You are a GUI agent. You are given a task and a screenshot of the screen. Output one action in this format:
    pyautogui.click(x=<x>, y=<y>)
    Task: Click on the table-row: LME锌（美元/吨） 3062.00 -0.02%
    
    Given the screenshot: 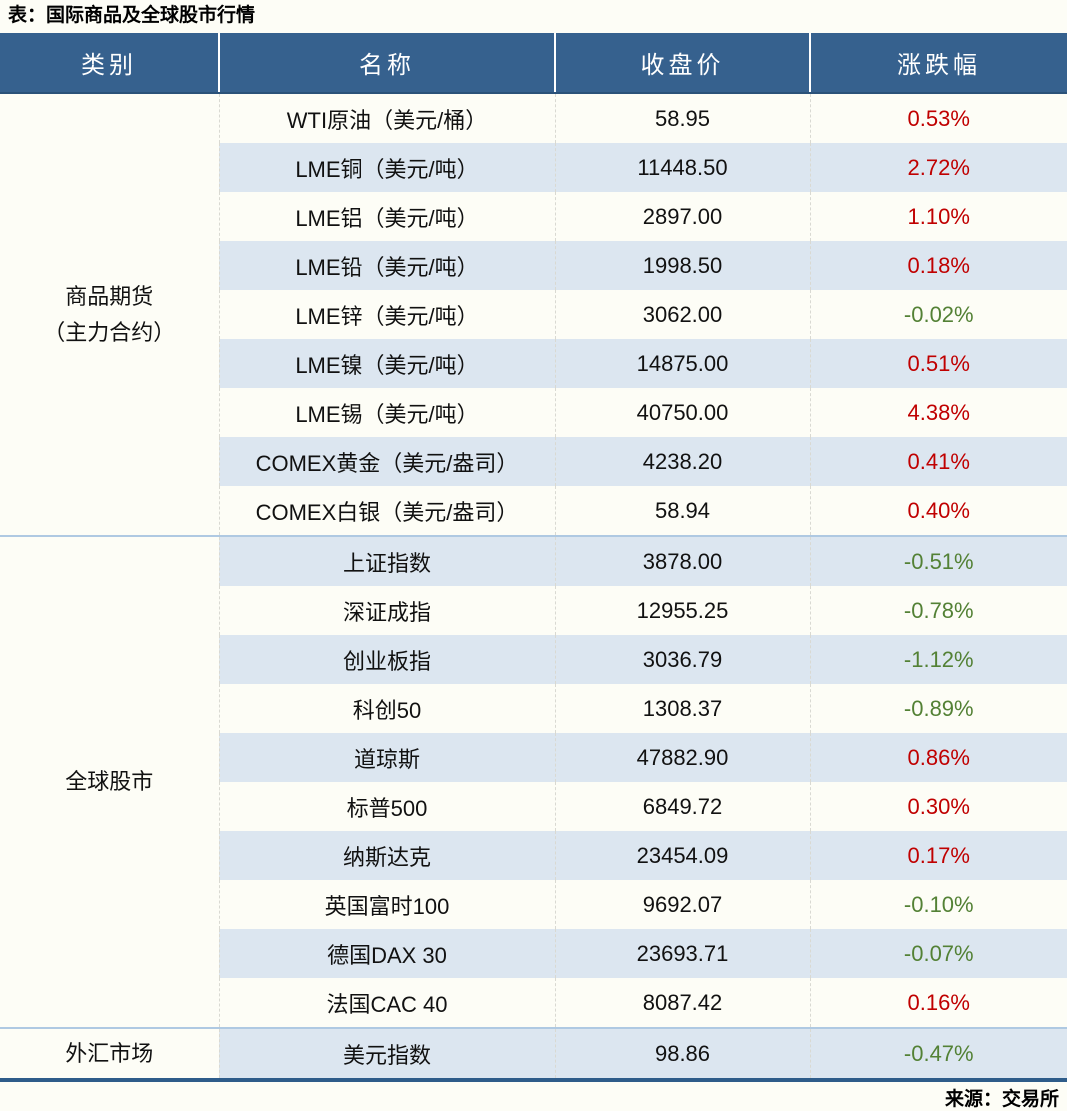 What is the action you would take?
    pyautogui.click(x=533, y=314)
    